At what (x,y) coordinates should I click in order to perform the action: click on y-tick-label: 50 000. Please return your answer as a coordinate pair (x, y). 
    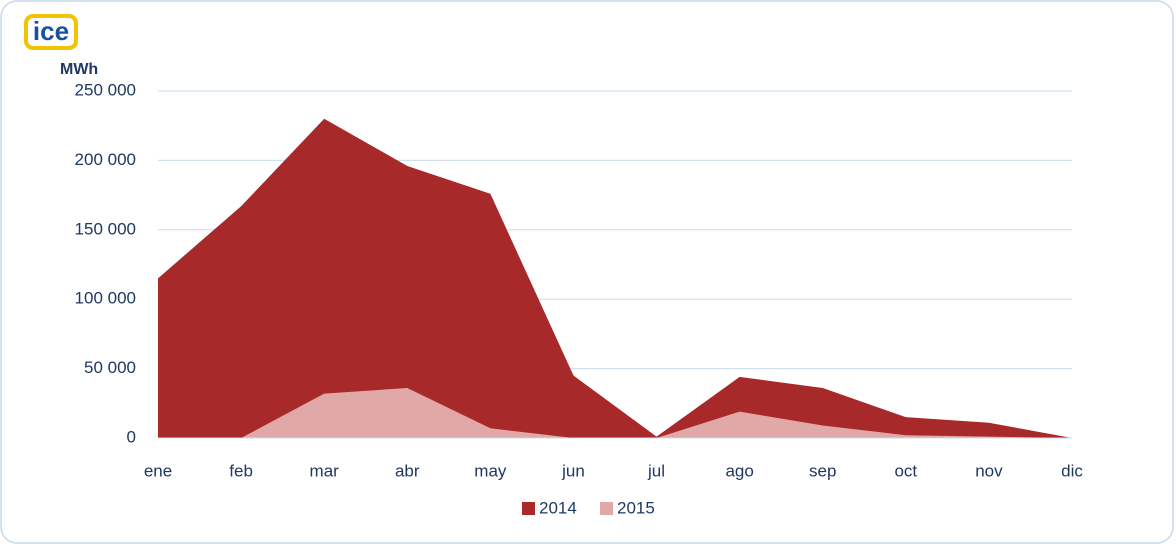
    Looking at the image, I should click on (110, 367).